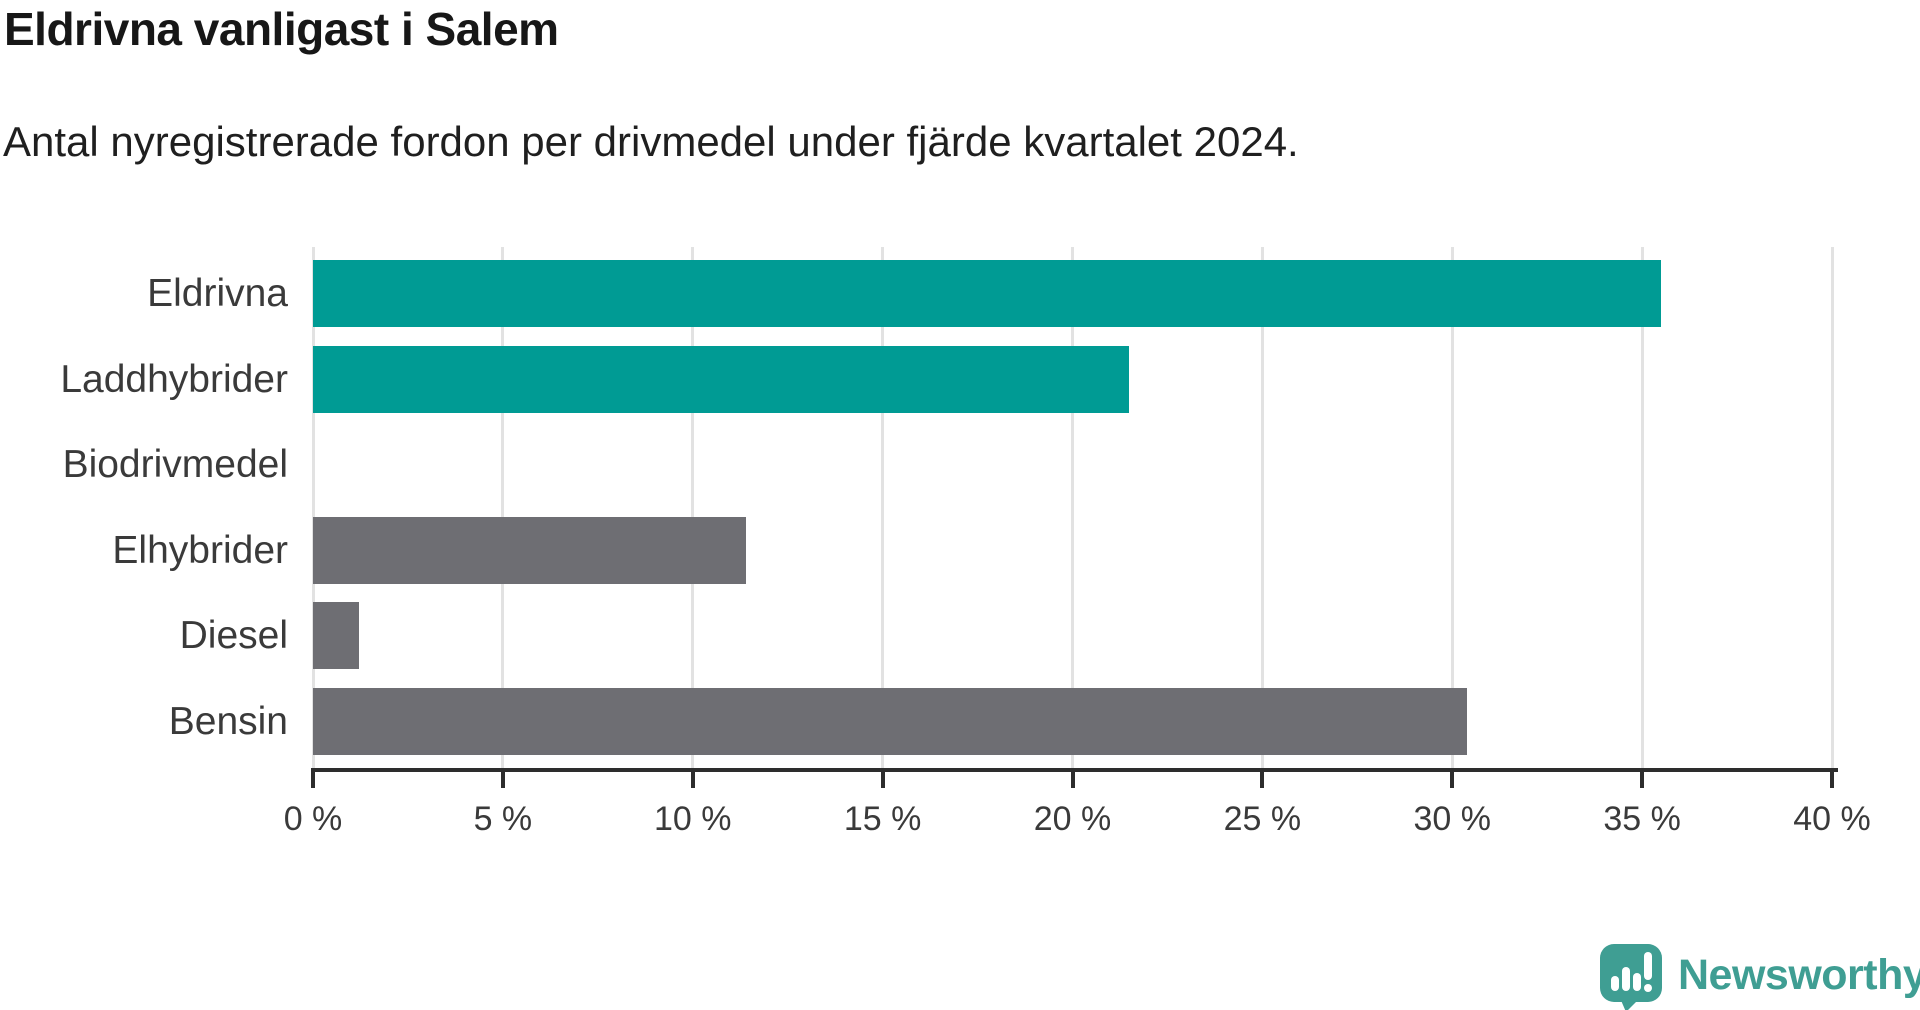 The height and width of the screenshot is (1010, 1920). Describe the element at coordinates (1642, 819) in the screenshot. I see `x-tick-label-35: 35 %` at that location.